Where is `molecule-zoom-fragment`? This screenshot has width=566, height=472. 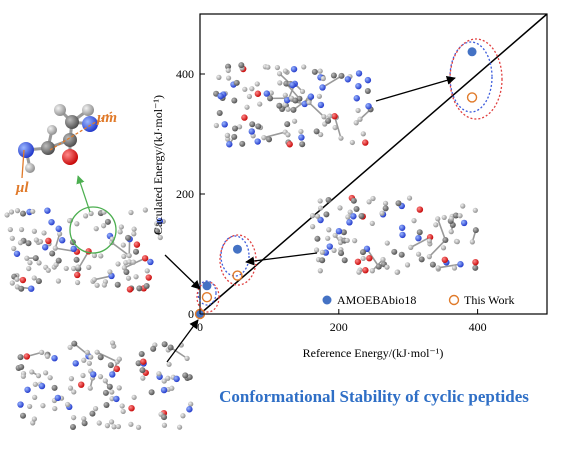 molecule-zoom-fragment is located at coordinates (58, 138).